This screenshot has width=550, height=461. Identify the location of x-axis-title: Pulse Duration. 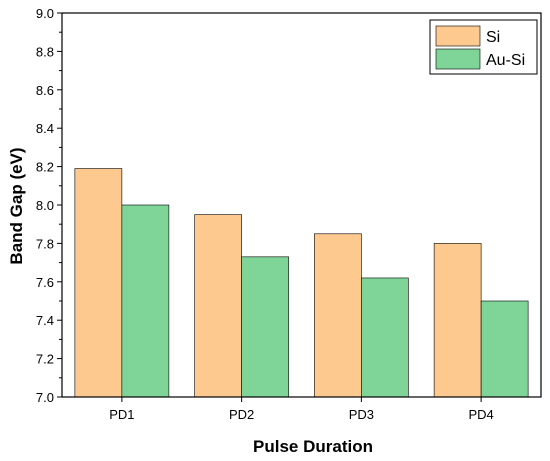
(313, 446).